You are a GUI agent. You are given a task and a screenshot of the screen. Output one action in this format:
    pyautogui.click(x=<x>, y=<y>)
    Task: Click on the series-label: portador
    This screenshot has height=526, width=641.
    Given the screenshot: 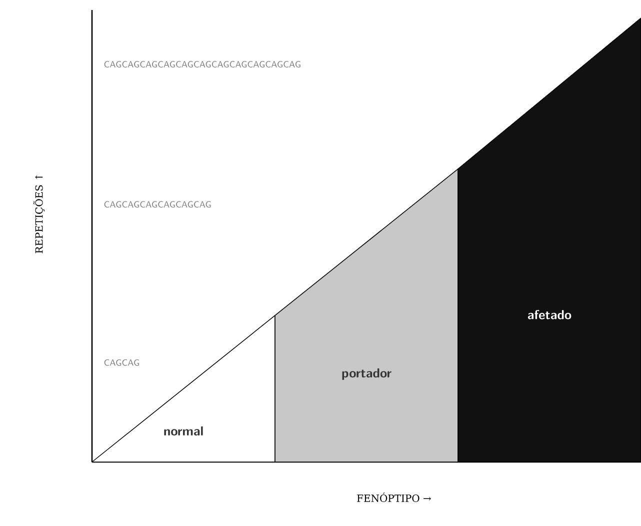 What is the action you would take?
    pyautogui.click(x=367, y=374)
    